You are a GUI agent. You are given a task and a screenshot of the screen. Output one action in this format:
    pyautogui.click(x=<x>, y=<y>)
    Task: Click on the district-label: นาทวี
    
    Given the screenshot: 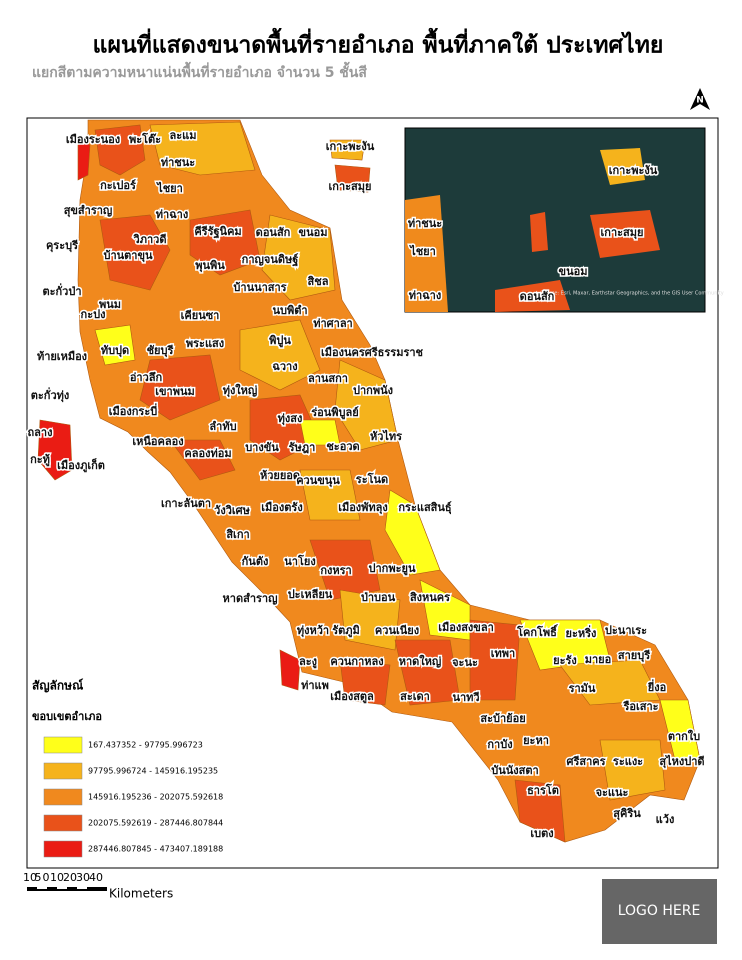 What is the action you would take?
    pyautogui.click(x=465, y=697)
    